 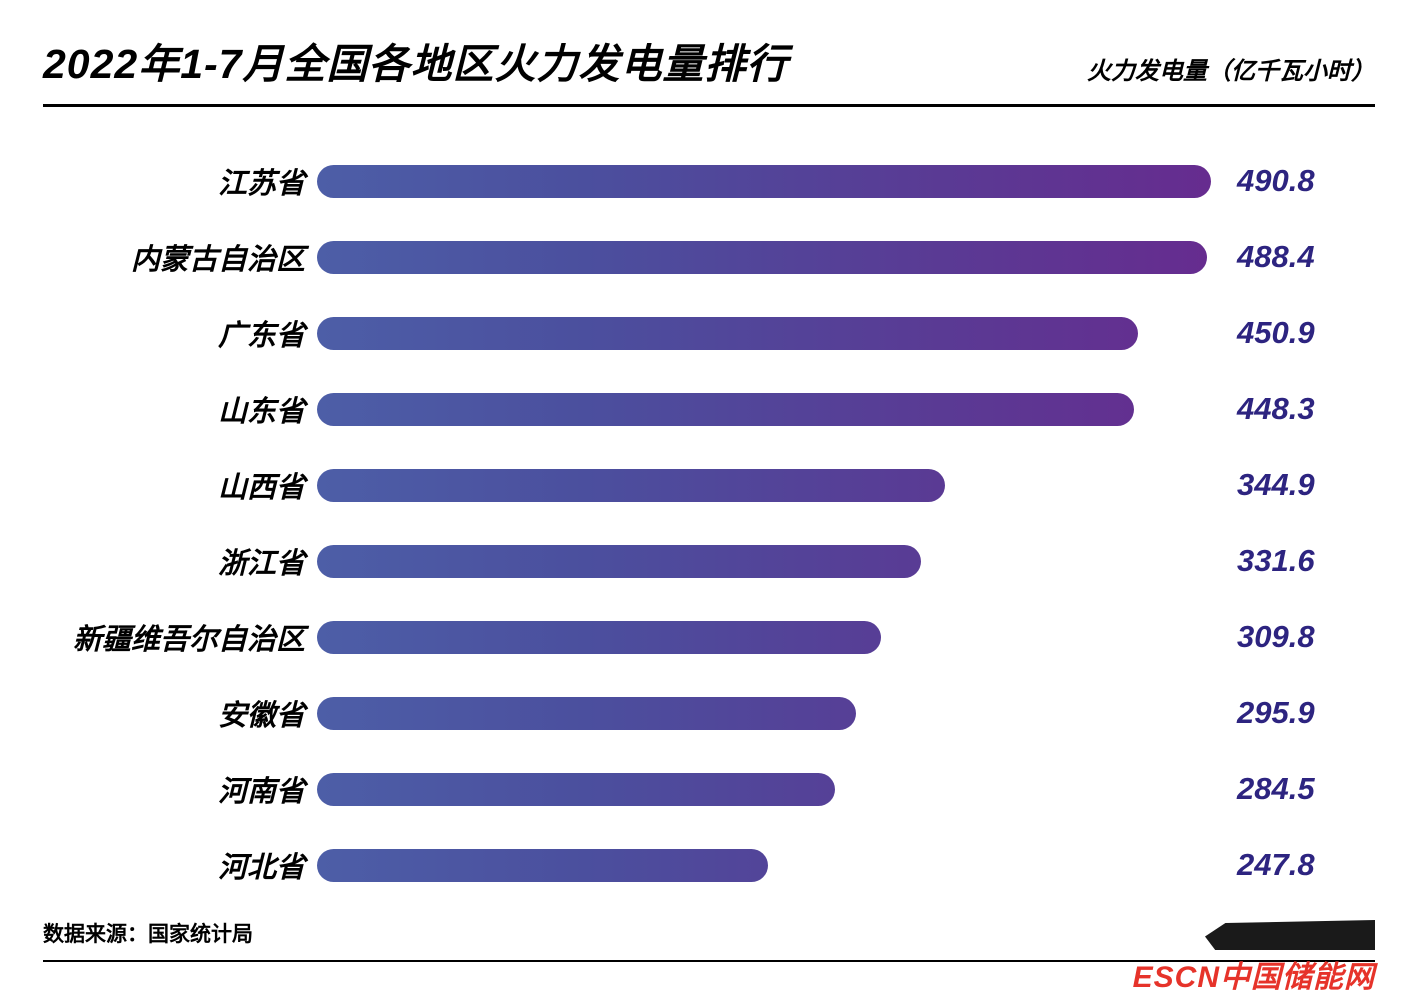 What do you see at coordinates (148, 934) in the screenshot?
I see `data-source-label: 数据来源：国家统计局` at bounding box center [148, 934].